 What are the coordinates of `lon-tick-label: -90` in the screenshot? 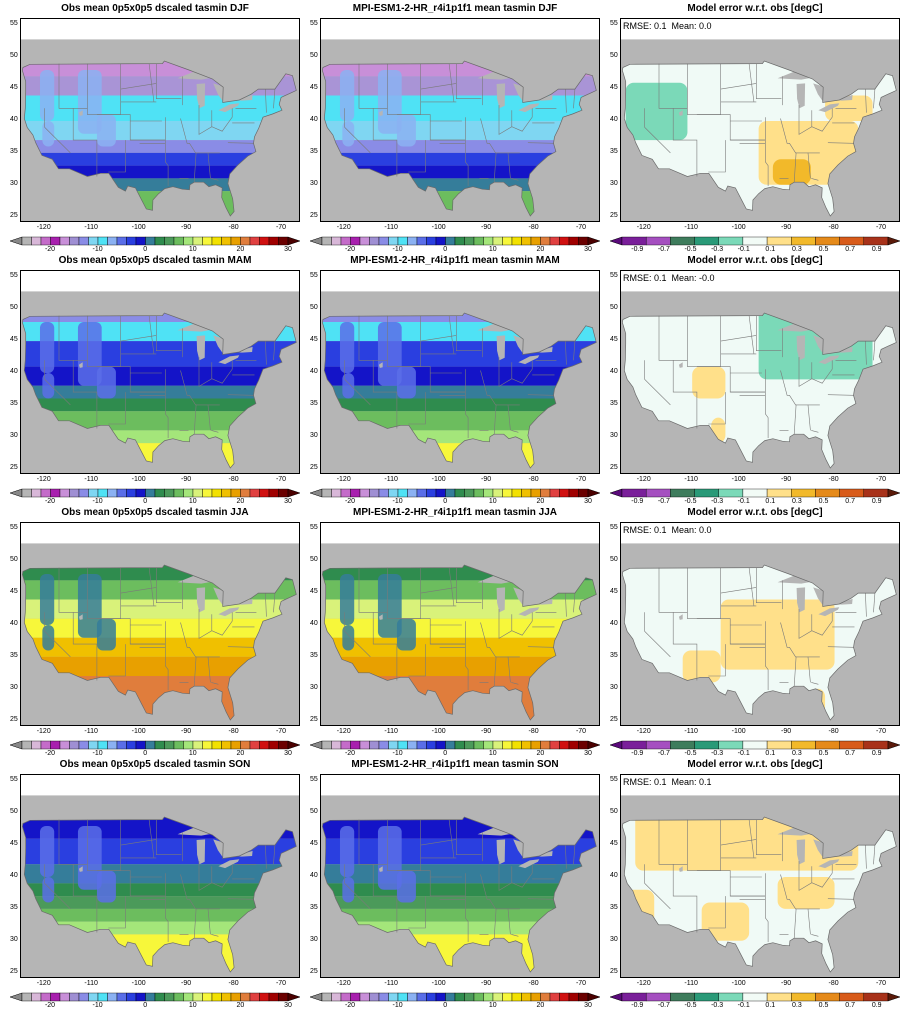 It's located at (186, 227).